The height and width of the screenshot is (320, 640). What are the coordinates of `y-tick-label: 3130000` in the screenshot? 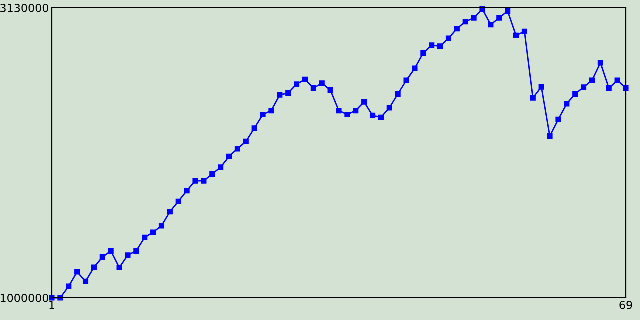 It's located at (24, 8).